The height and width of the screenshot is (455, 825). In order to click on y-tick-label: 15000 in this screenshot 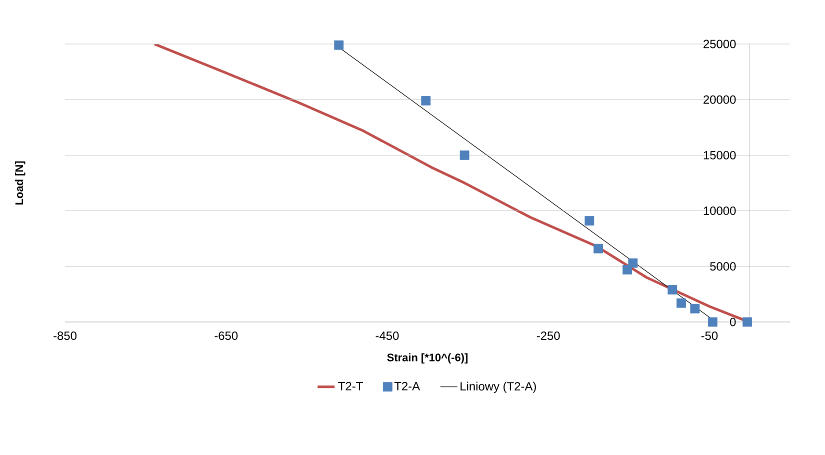, I will do `click(720, 155)`.